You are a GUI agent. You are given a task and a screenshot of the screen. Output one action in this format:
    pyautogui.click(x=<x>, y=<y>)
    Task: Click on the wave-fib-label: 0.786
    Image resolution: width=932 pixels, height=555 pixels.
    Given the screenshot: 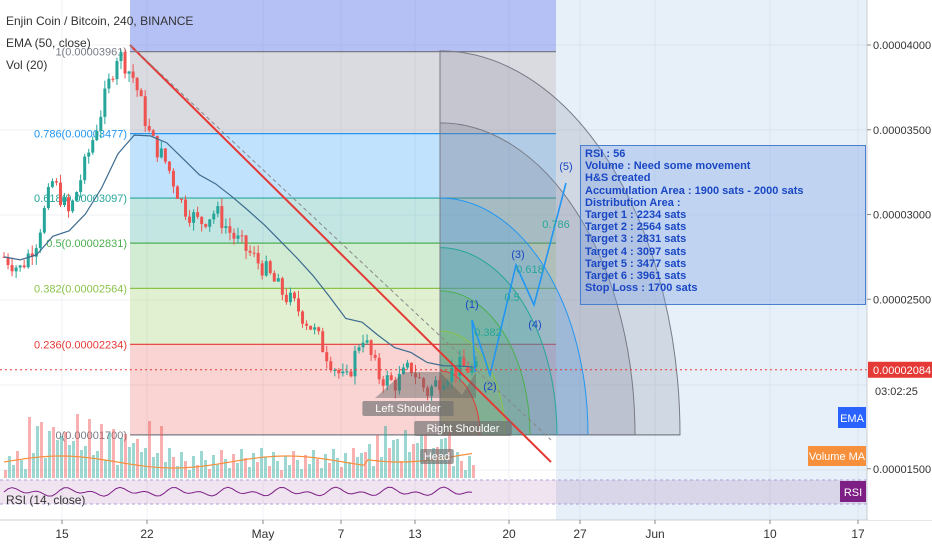 What is the action you would take?
    pyautogui.click(x=556, y=225)
    